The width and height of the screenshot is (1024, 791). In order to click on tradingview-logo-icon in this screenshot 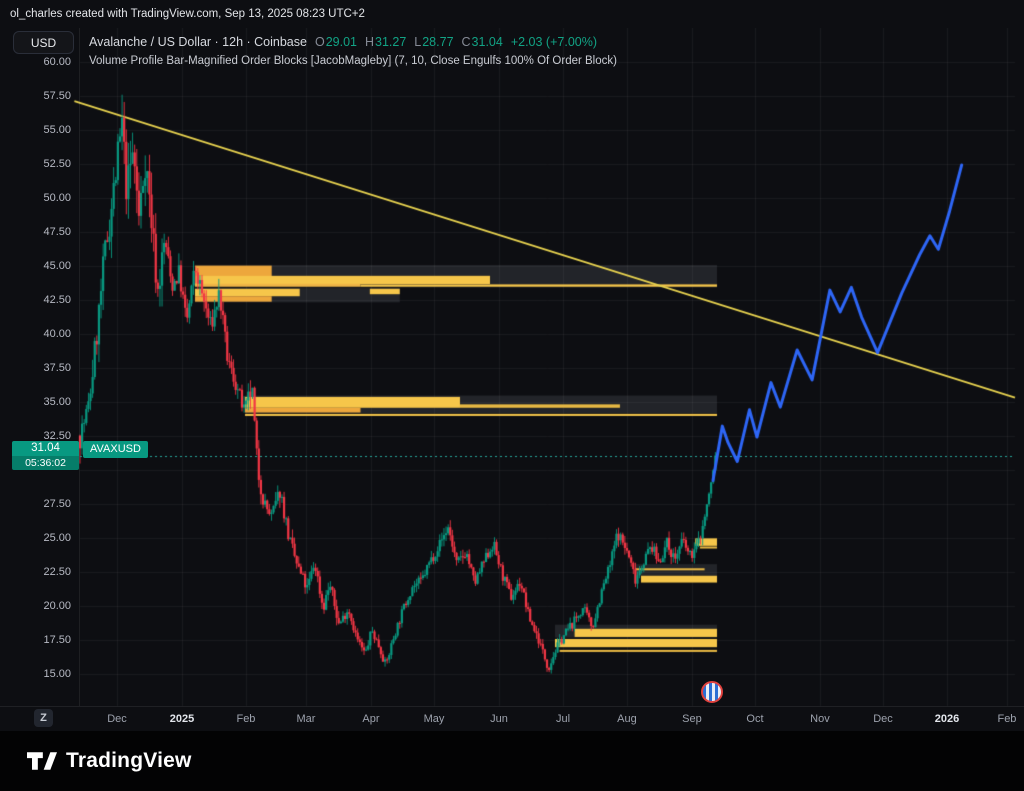, I will do `click(42, 761)`.